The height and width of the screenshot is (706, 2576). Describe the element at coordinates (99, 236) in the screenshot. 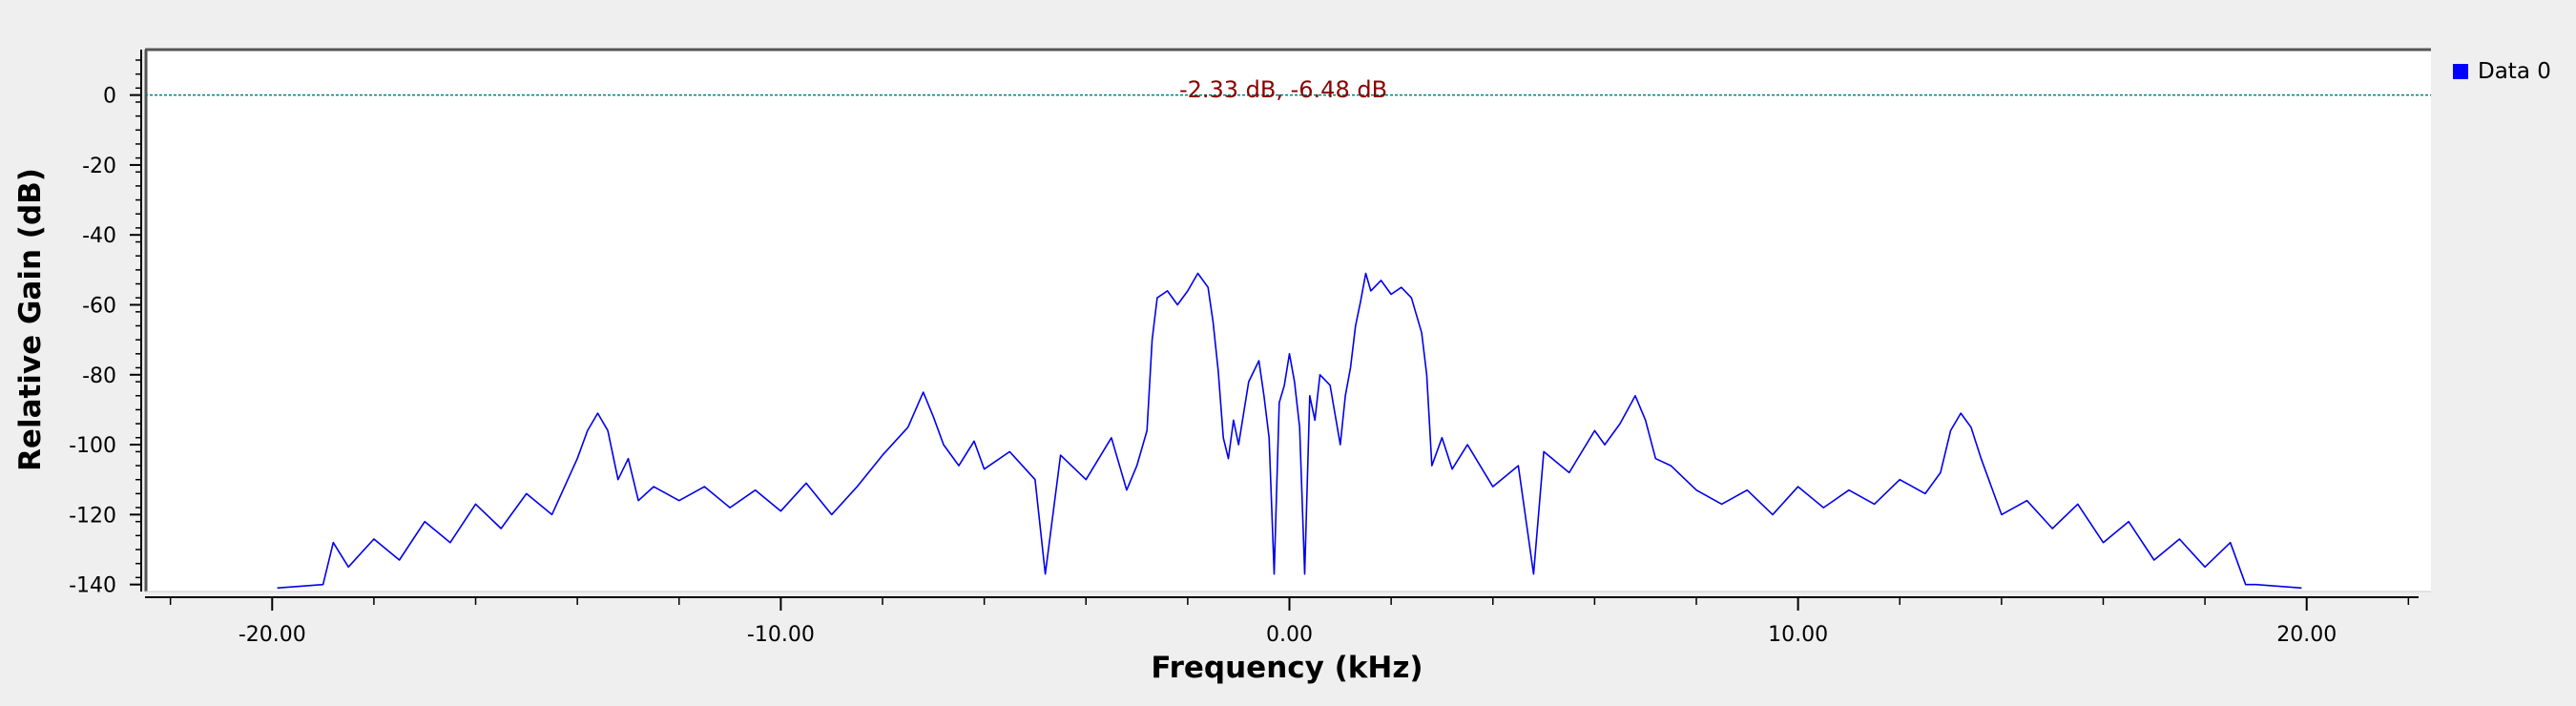

I see `y-tick-label: -40` at that location.